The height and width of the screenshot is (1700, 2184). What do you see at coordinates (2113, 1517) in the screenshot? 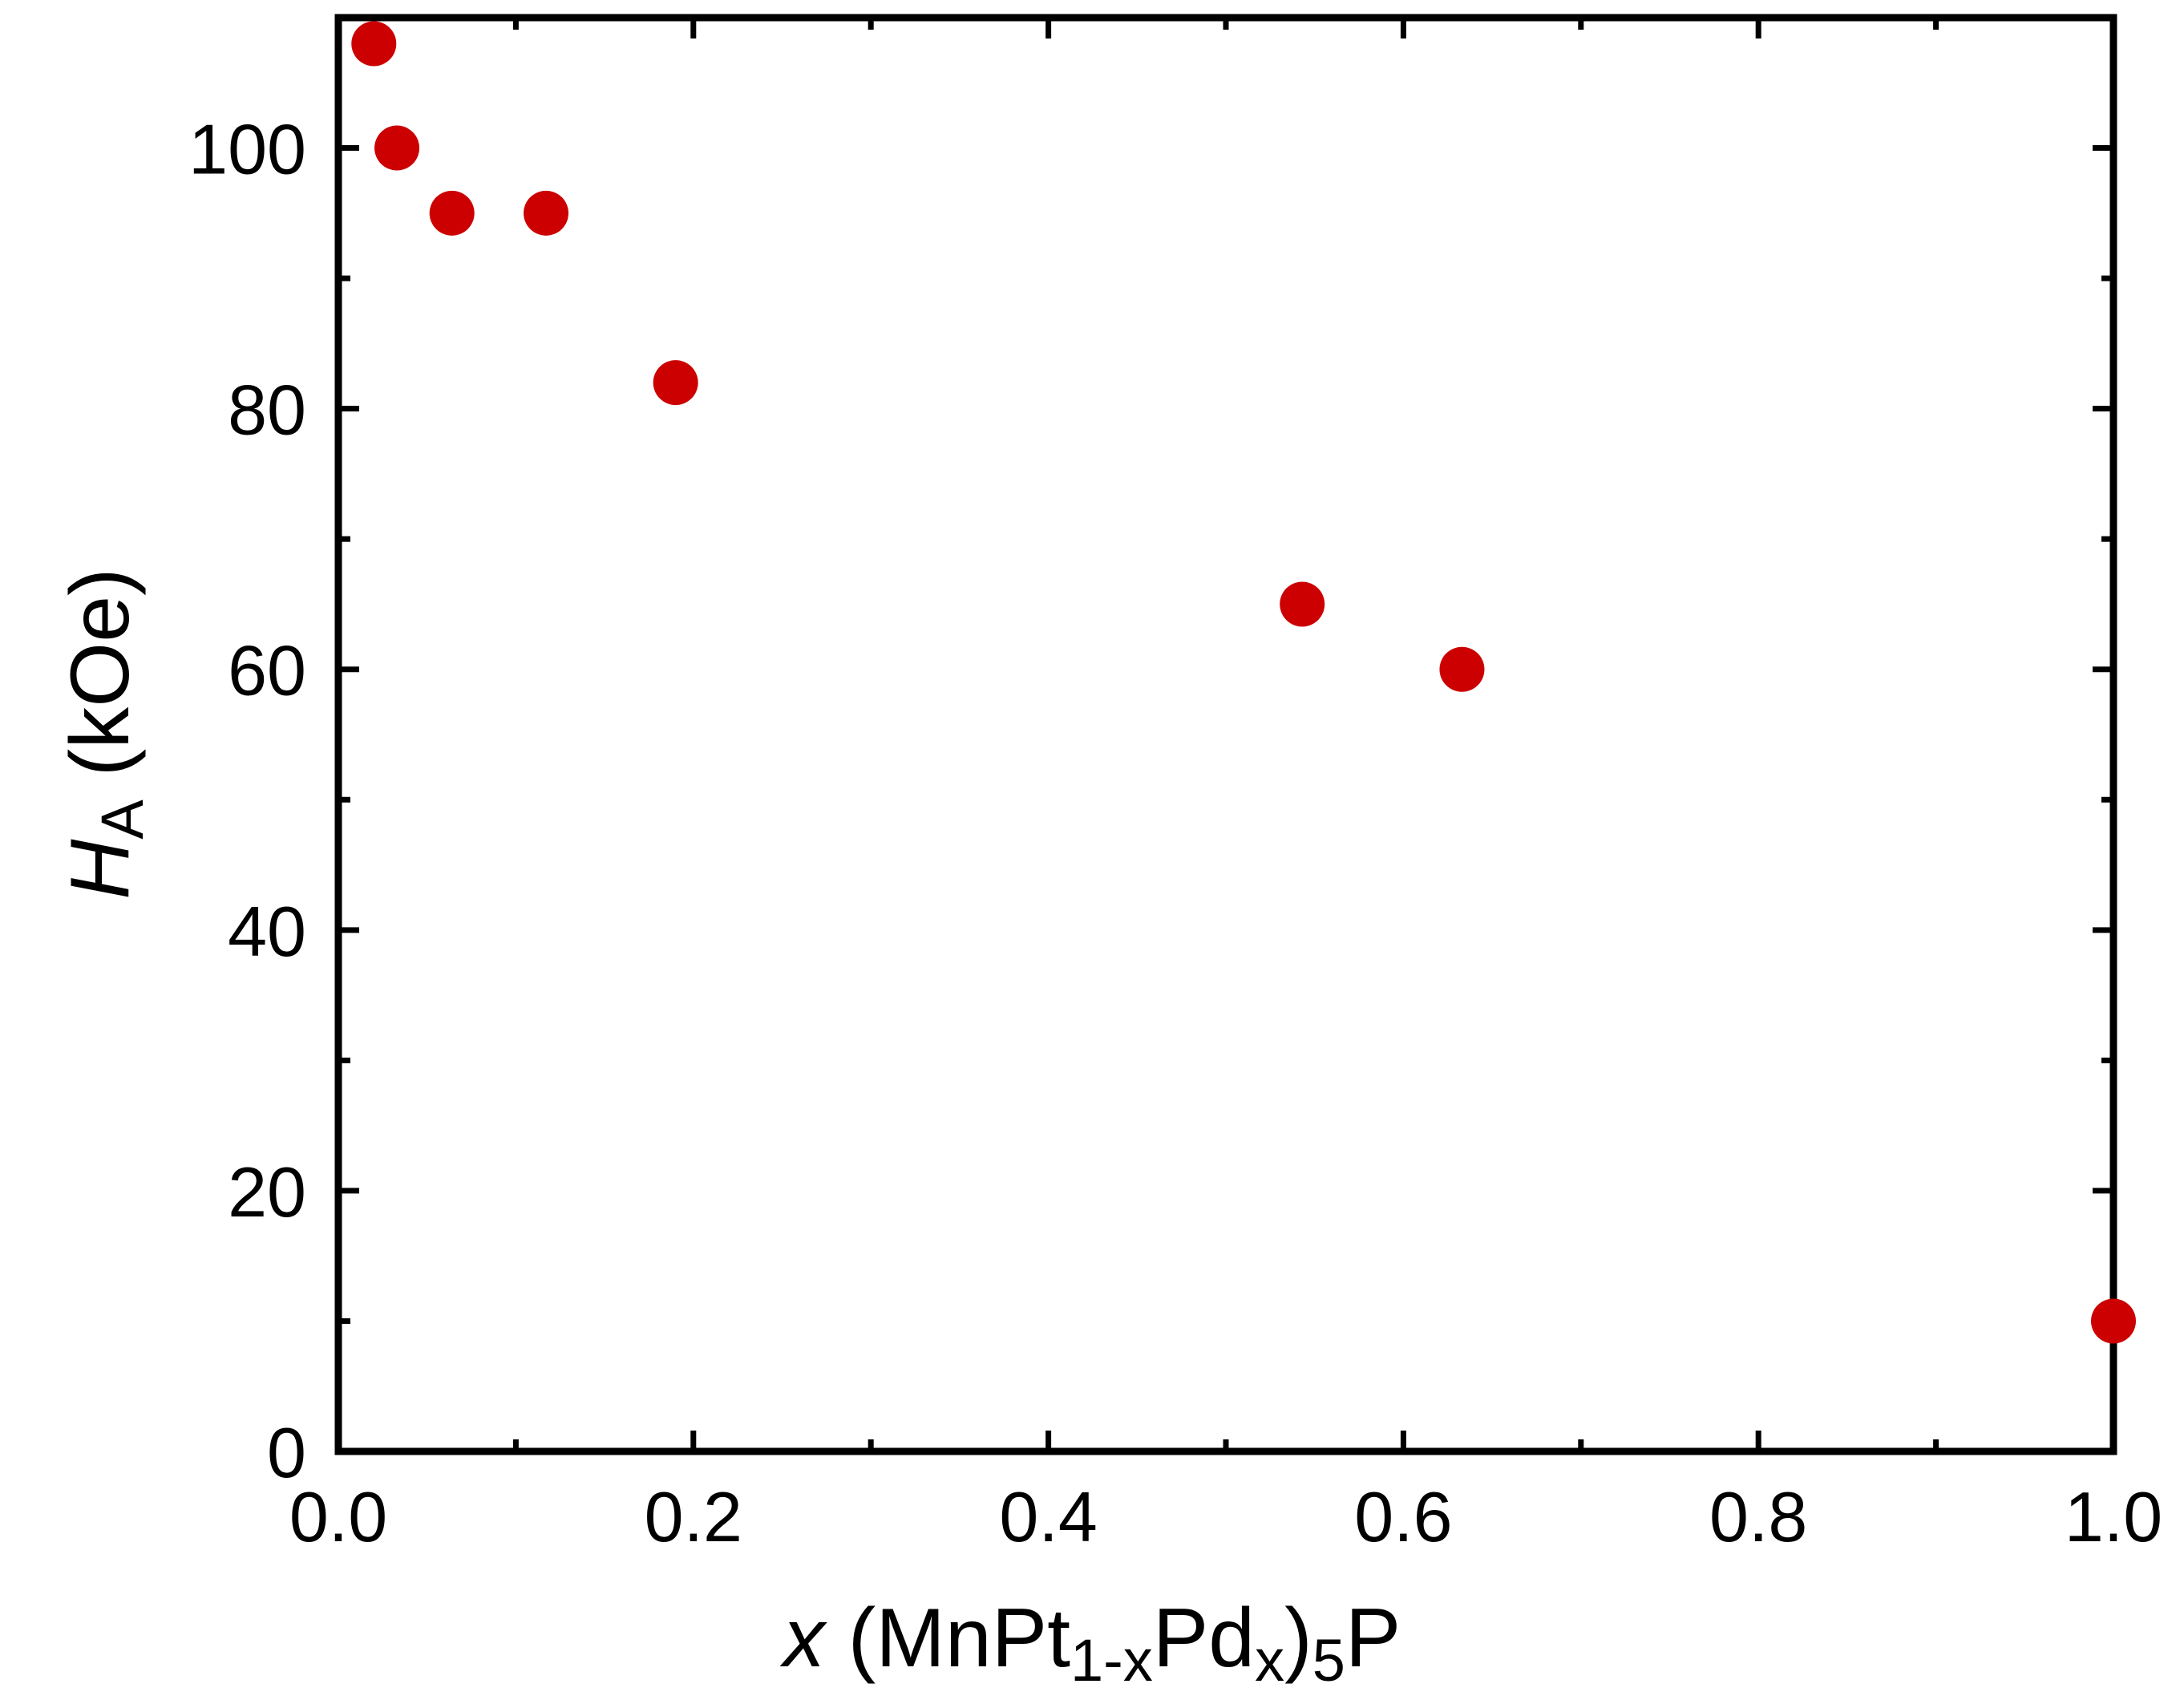
I see `x-tick-label: 1.0` at bounding box center [2113, 1517].